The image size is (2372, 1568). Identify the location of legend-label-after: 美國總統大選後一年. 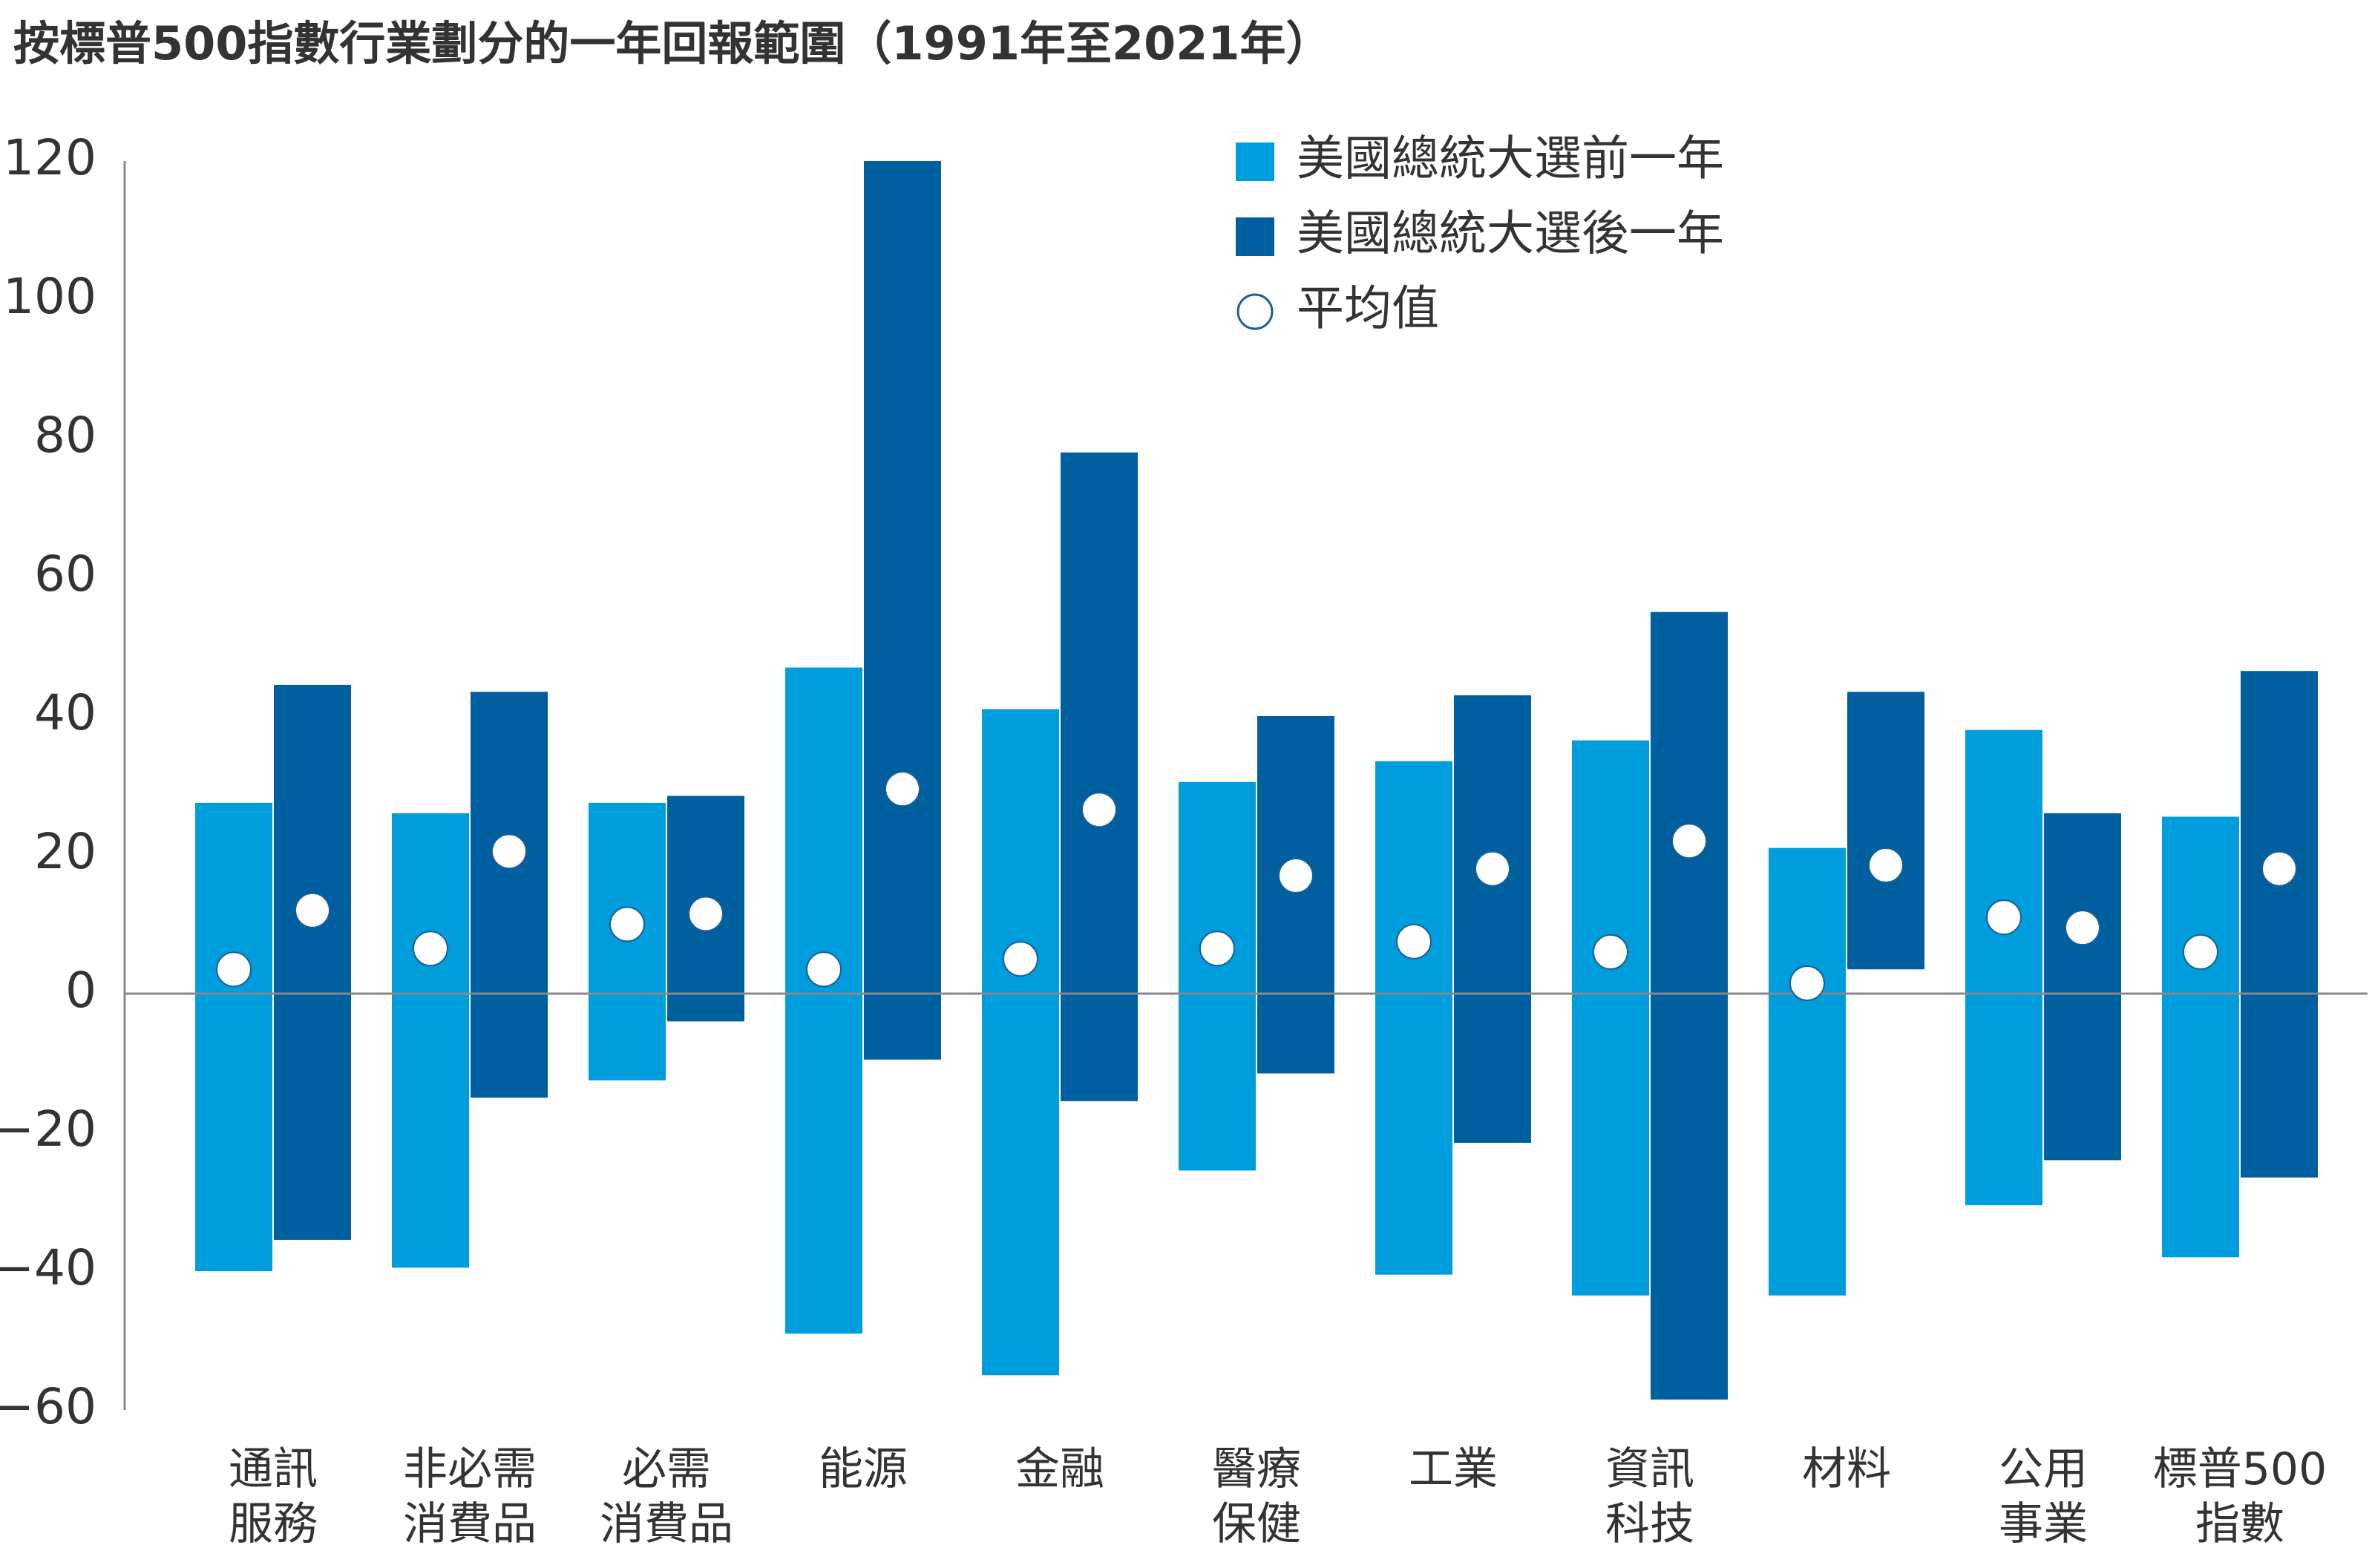
(1510, 234).